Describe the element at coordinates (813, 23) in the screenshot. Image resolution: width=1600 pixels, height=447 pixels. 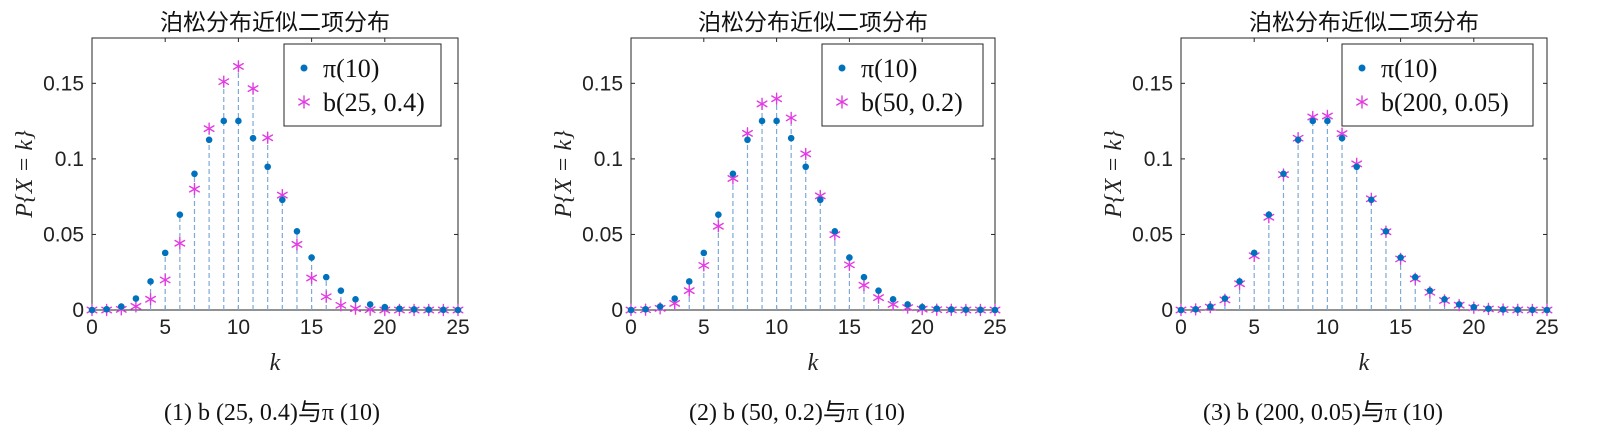
I see `chart-title: 泊松分布近似二项分布` at that location.